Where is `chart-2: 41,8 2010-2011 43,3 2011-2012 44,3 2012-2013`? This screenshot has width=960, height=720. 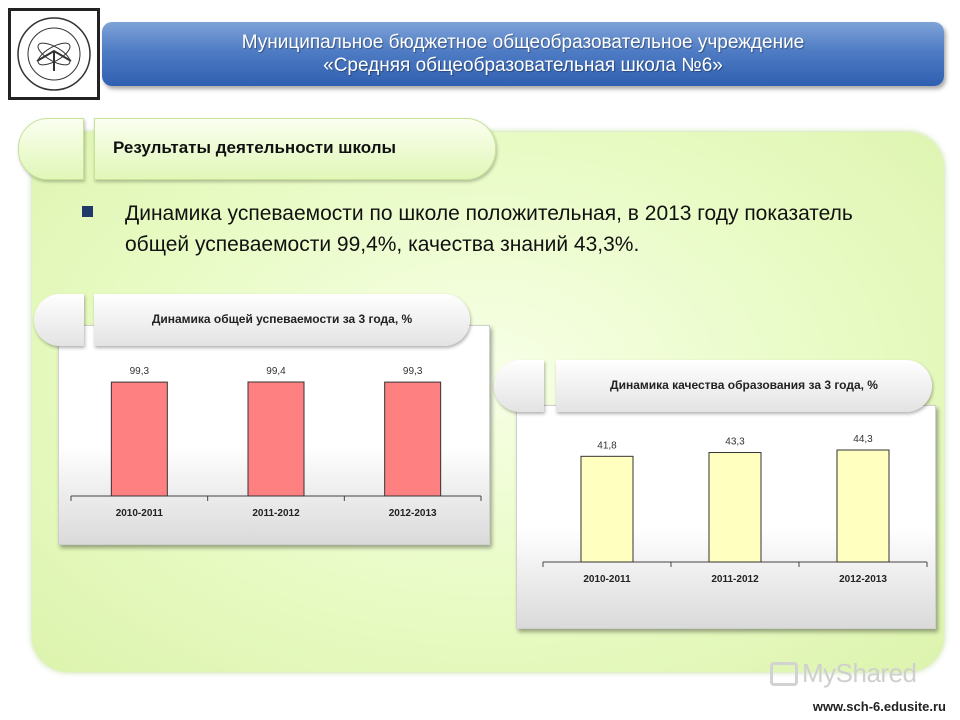 chart-2: 41,8 2010-2011 43,3 2011-2012 44,3 2012-2013 is located at coordinates (735, 509).